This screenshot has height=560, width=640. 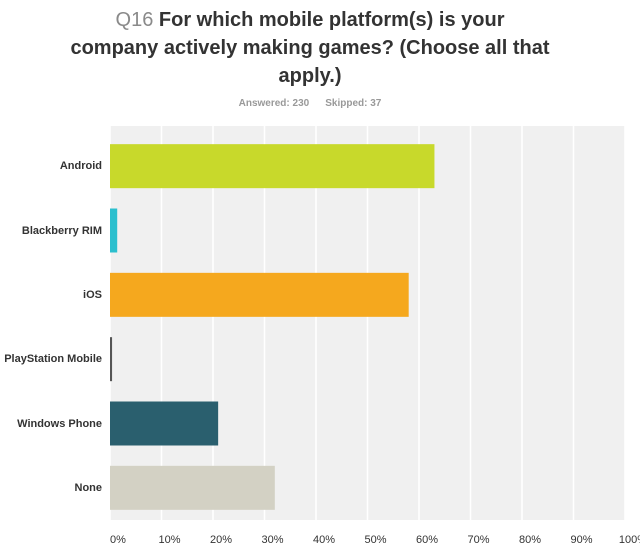 What do you see at coordinates (375, 540) in the screenshot?
I see `x-tick-label: 50%` at bounding box center [375, 540].